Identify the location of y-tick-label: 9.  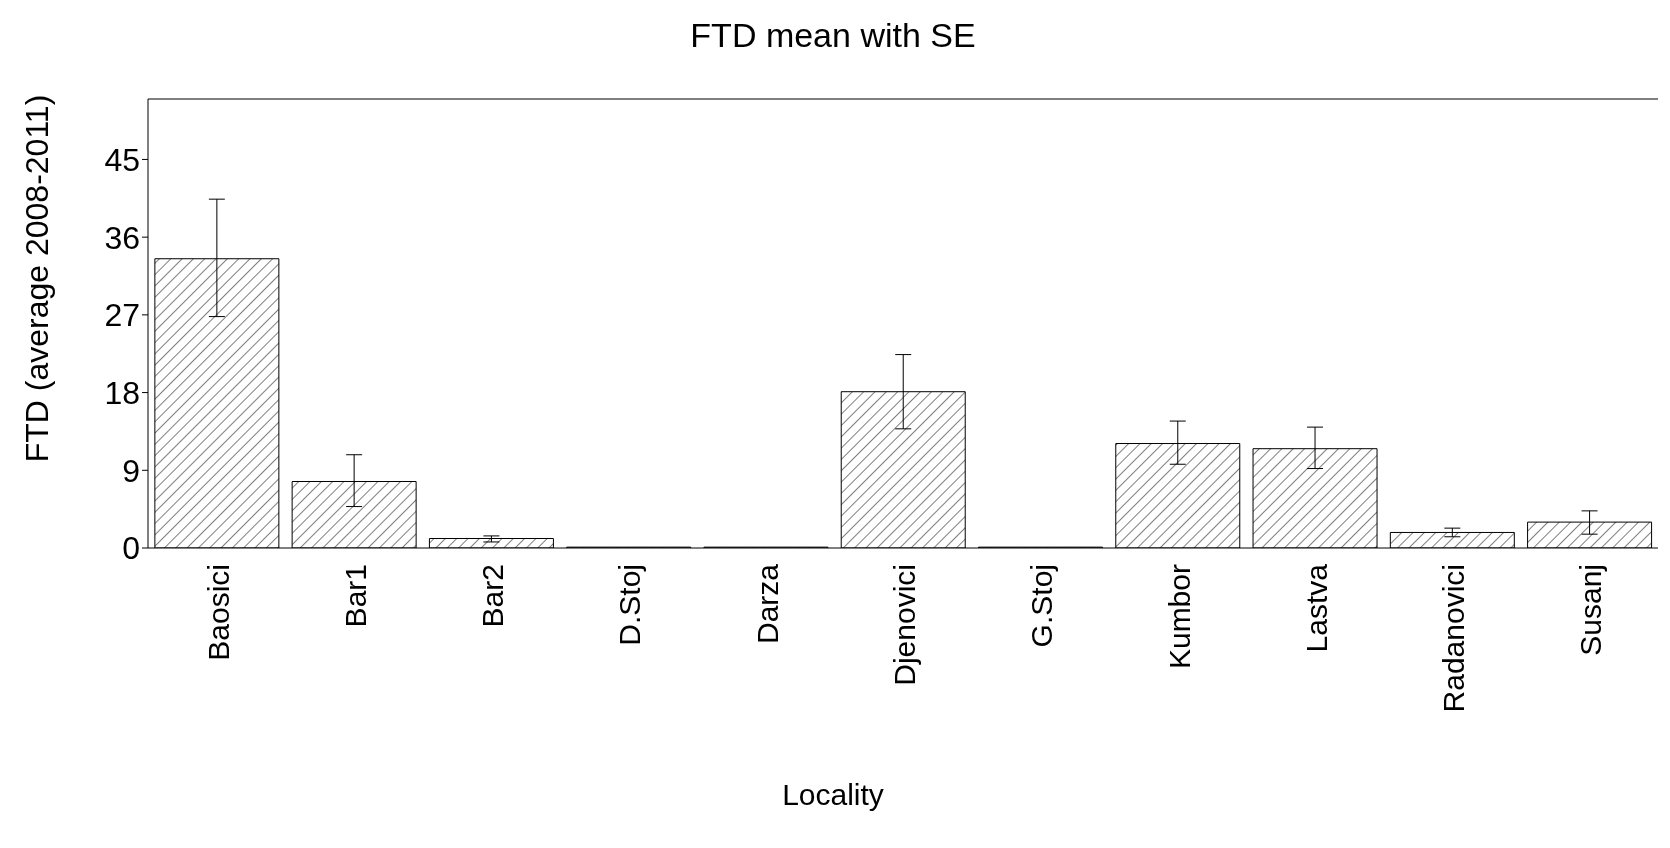
(131, 470).